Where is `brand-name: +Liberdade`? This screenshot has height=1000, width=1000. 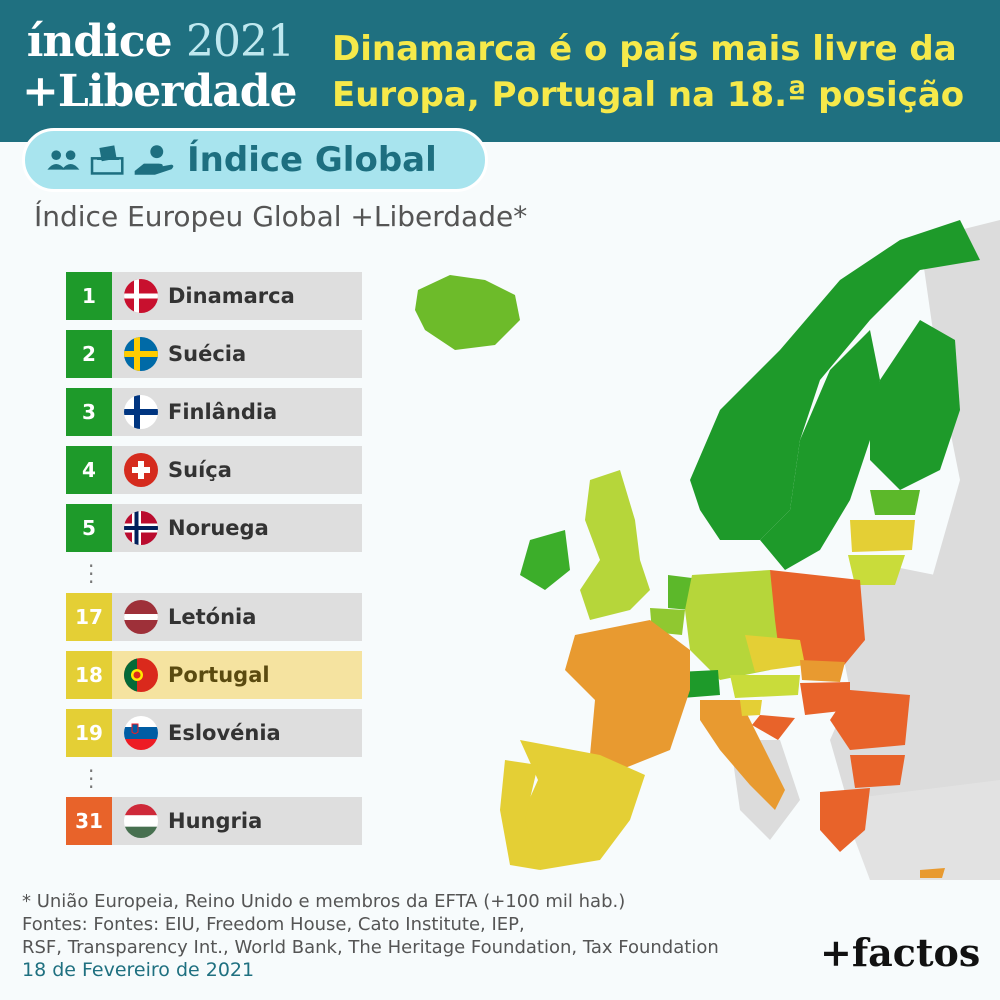
brand-name: +Liberdade is located at coordinates (160, 91).